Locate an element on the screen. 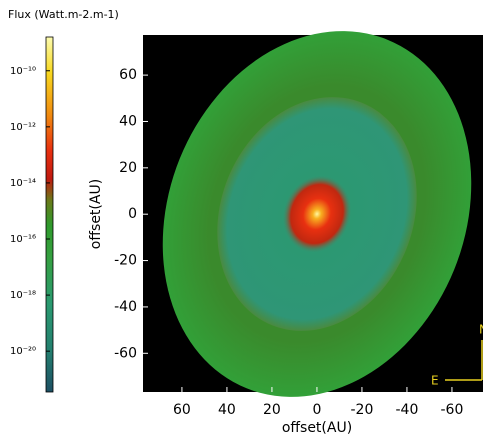 The image size is (483, 437). colorbar-tick-label: 10⁻¹² is located at coordinates (23, 127).